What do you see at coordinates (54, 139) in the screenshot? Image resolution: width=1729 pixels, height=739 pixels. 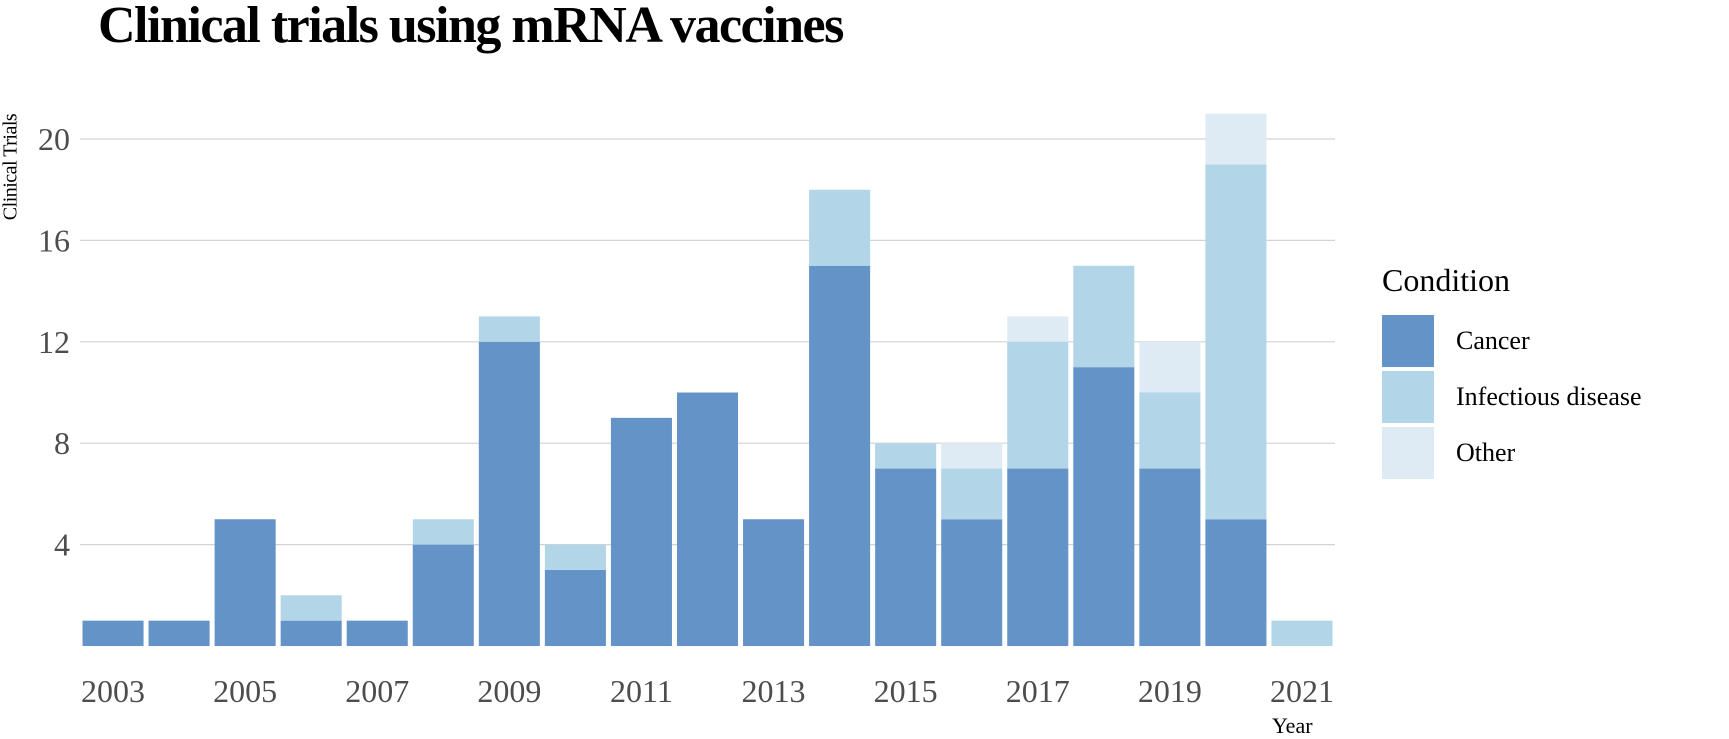 I see `y-tick-label-20: 20` at bounding box center [54, 139].